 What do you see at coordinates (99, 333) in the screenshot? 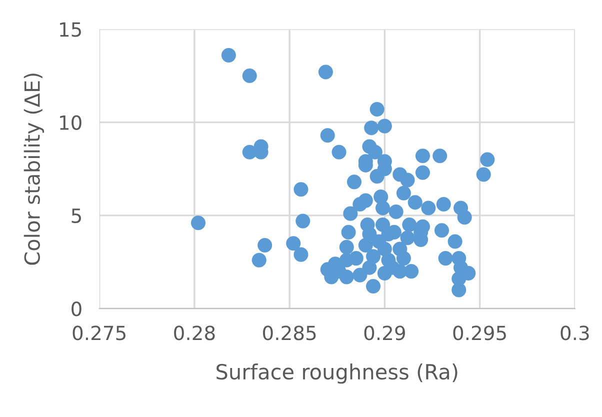
I see `x-tick-label: 0.275` at bounding box center [99, 333].